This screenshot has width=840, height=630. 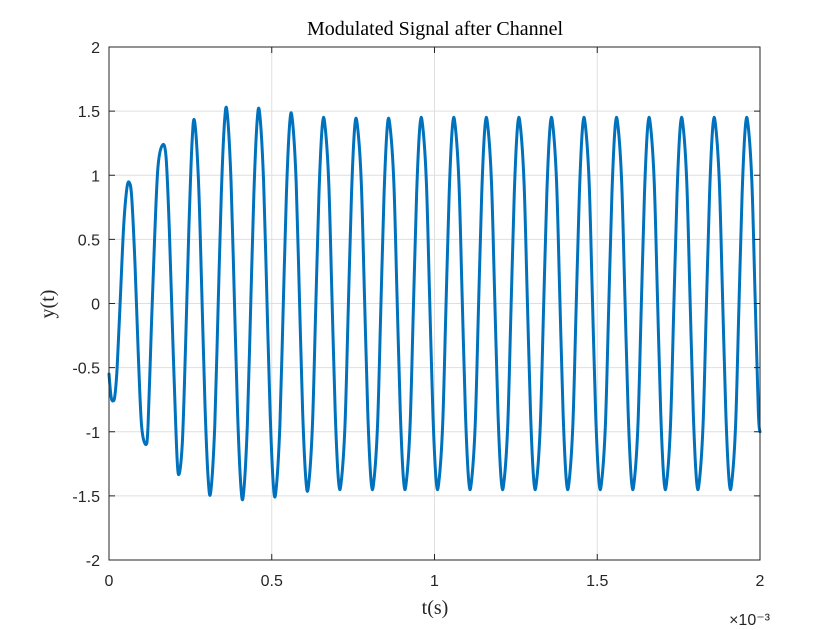 What do you see at coordinates (597, 581) in the screenshot?
I see `x-tick-label: 1.5` at bounding box center [597, 581].